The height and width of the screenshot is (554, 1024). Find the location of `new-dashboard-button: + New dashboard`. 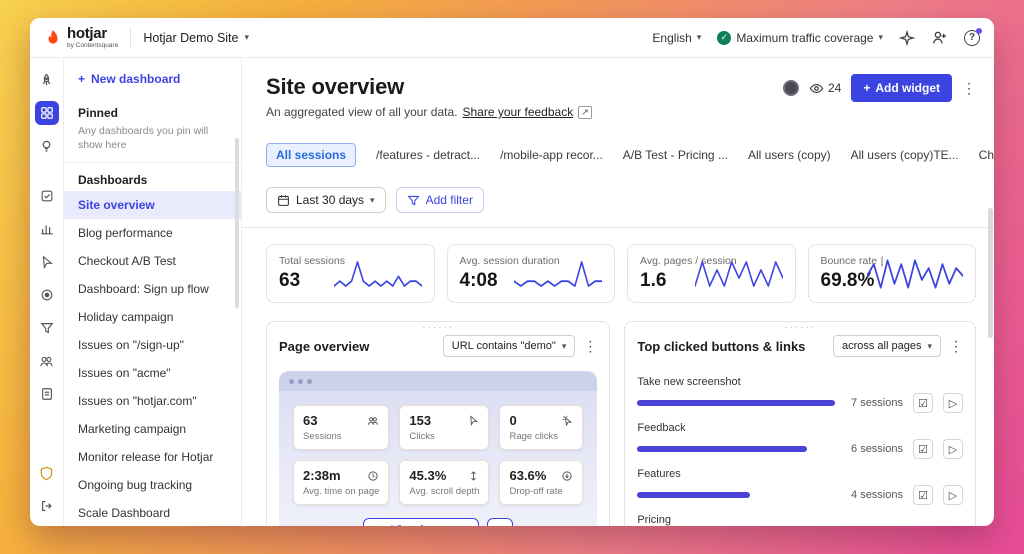

new-dashboard-button: + New dashboard is located at coordinates (129, 83).